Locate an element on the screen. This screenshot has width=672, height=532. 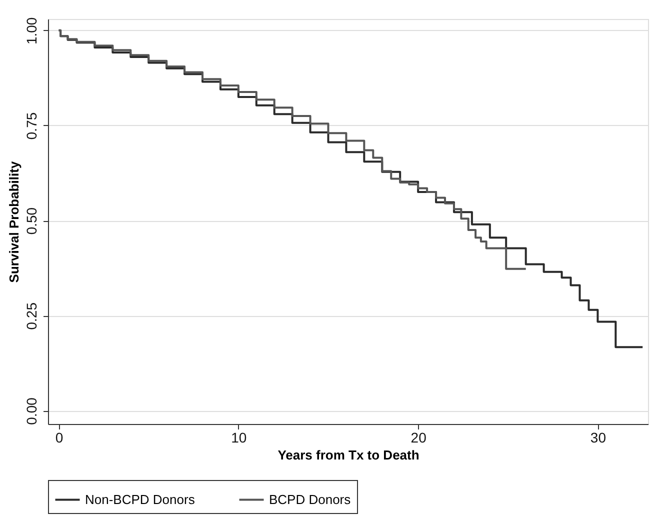
y-tick-label: 1.00 is located at coordinates (32, 31).